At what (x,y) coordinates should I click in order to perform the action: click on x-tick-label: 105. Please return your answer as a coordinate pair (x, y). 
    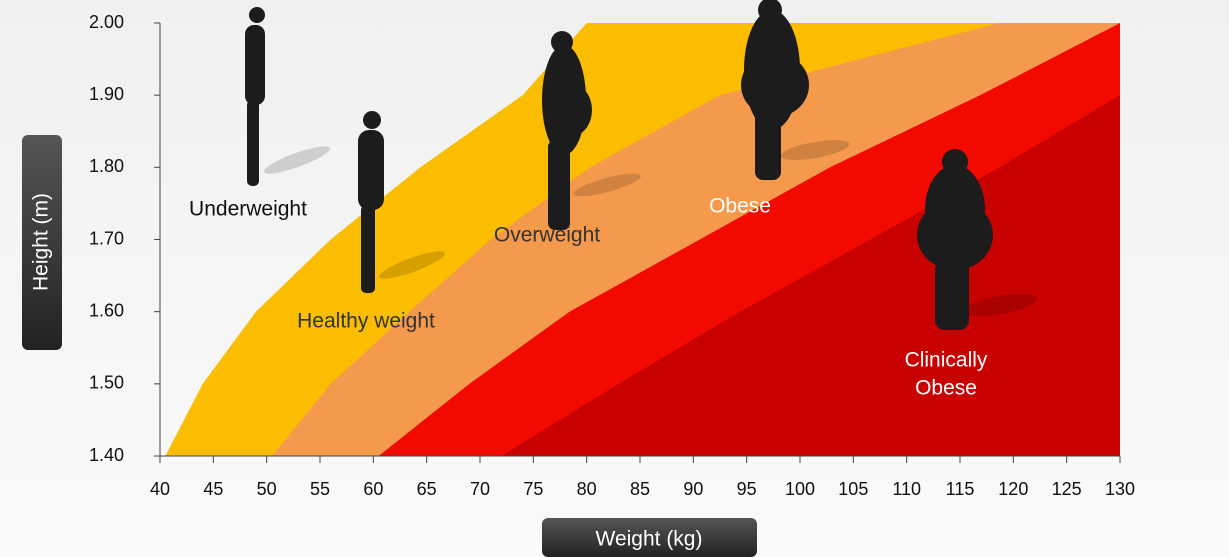
    Looking at the image, I should click on (853, 489).